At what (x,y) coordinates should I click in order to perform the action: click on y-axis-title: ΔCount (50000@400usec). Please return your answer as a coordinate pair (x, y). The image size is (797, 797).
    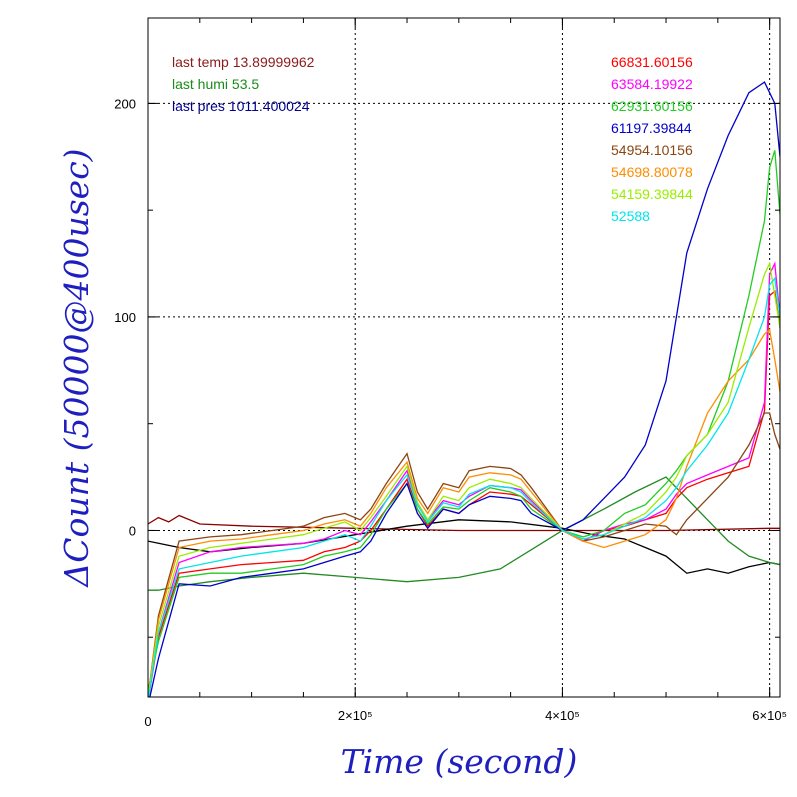
    Looking at the image, I should click on (76, 368).